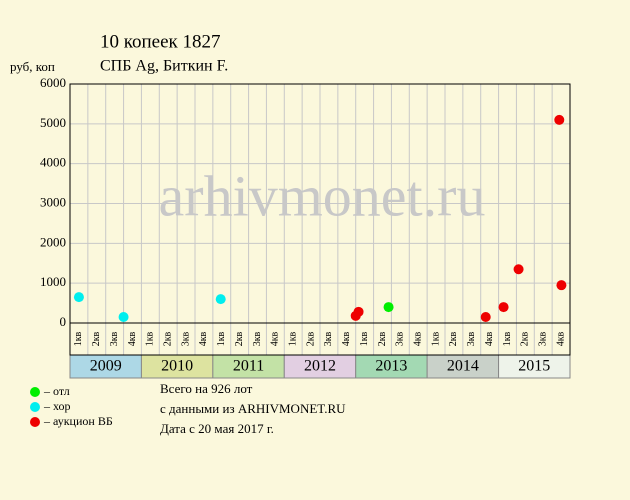  I want to click on year-label: 2010, so click(177, 366).